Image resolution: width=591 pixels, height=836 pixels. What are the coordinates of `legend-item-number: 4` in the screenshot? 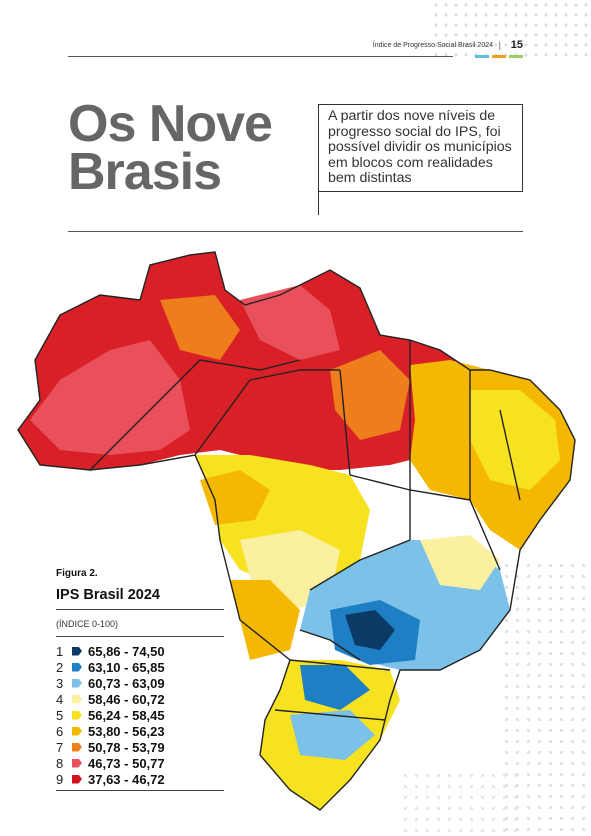 It's located at (60, 699).